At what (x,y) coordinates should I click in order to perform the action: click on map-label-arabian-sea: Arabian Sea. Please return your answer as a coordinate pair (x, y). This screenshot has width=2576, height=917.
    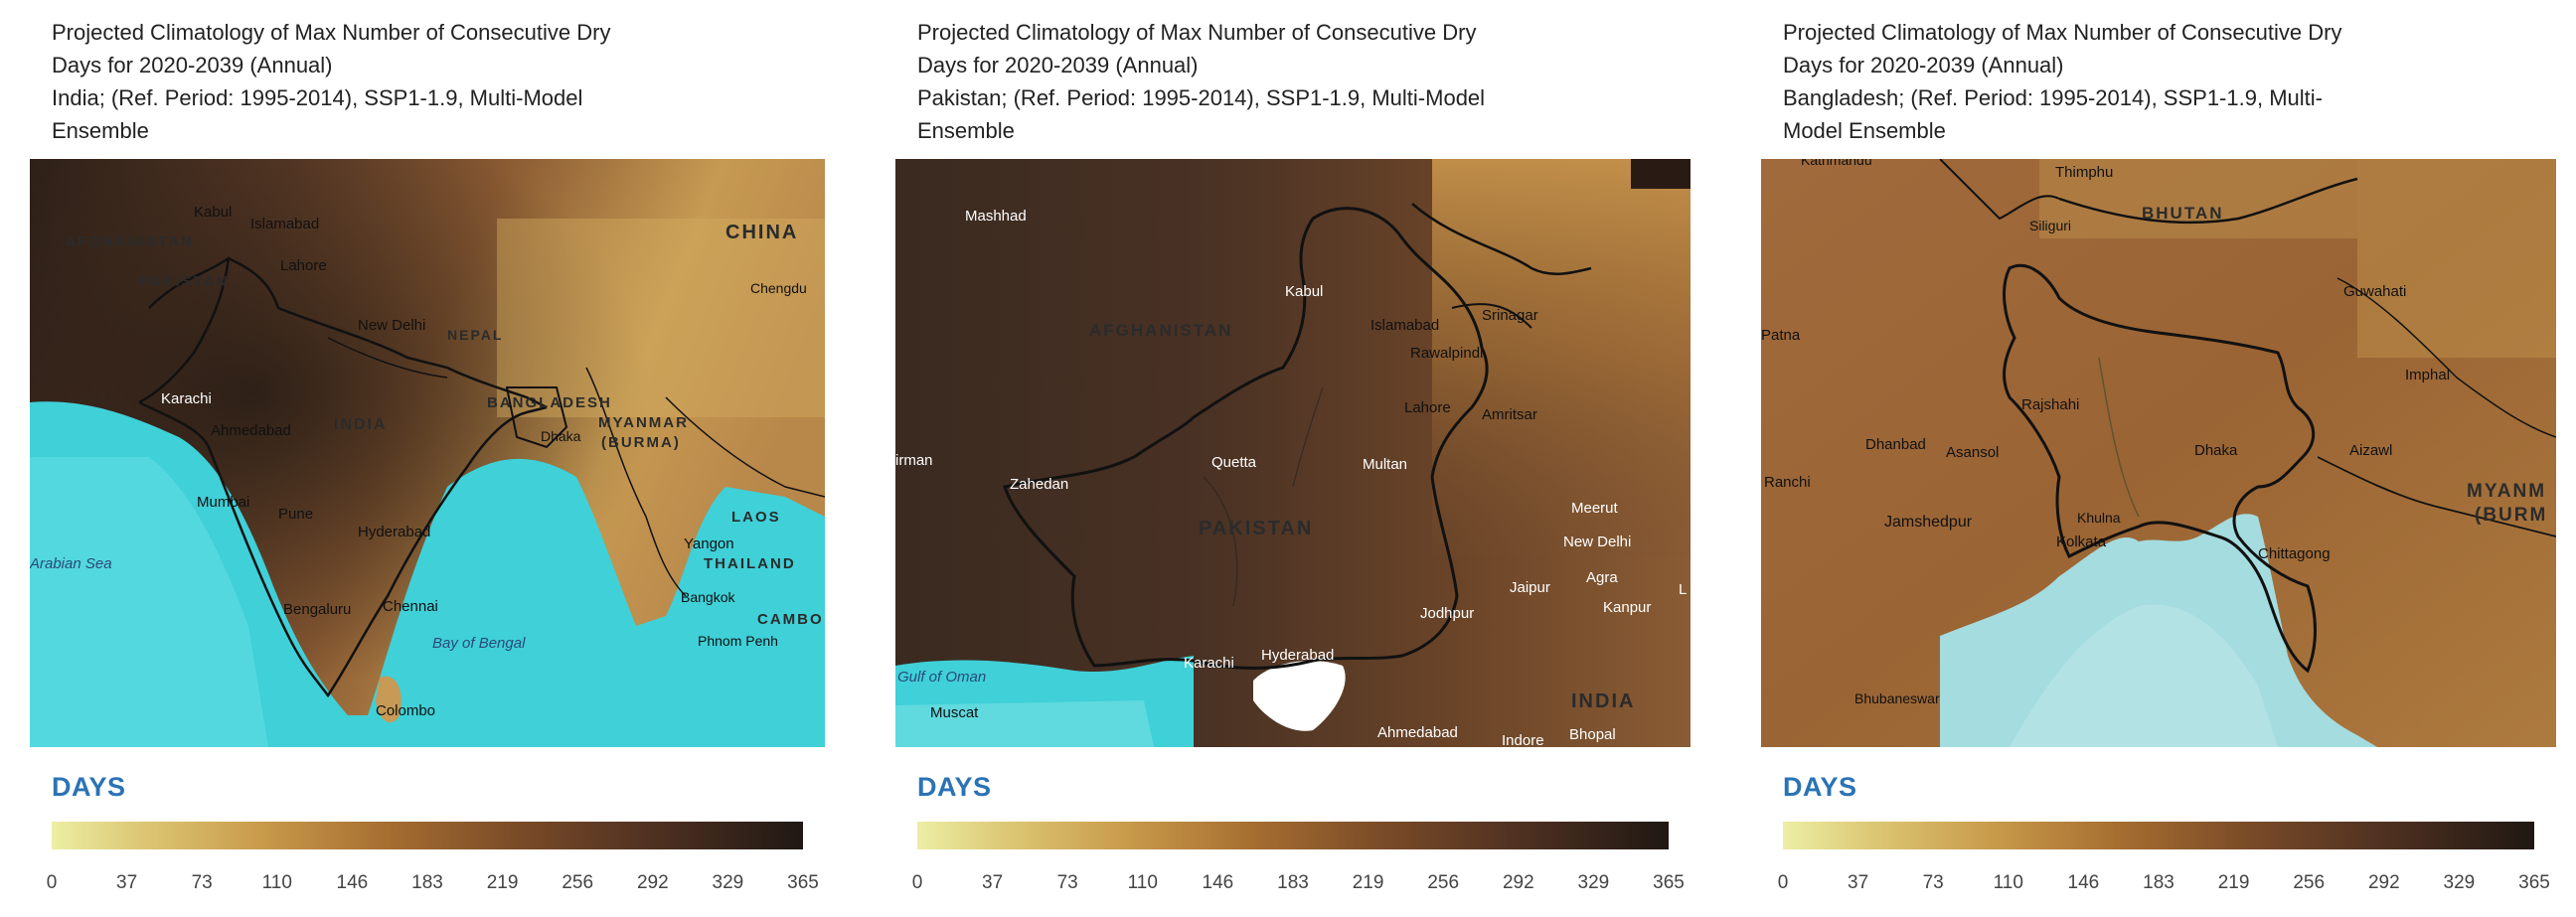
    Looking at the image, I should click on (71, 563).